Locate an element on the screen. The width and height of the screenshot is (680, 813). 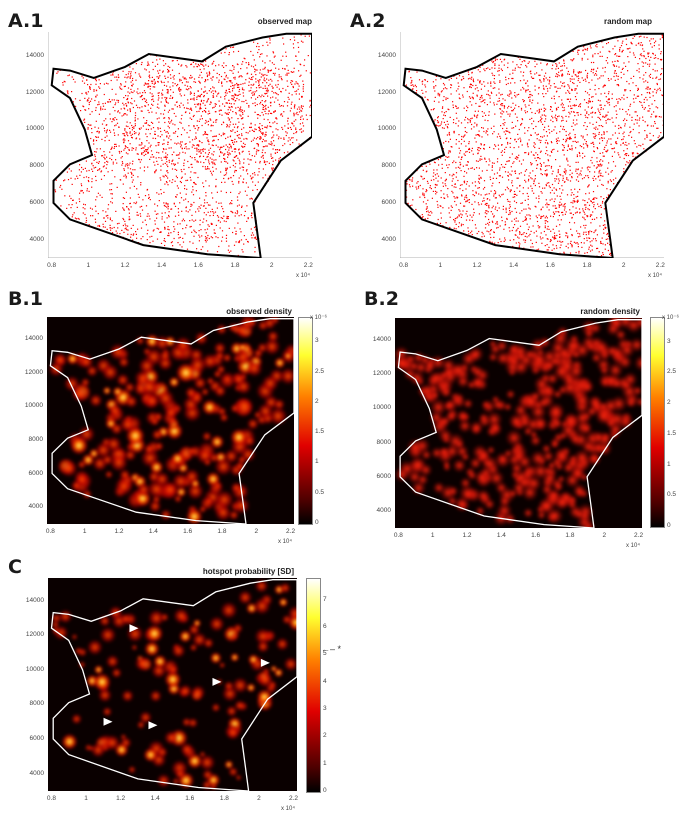
panel-title-a2: random map is located at coordinates (627, 21).